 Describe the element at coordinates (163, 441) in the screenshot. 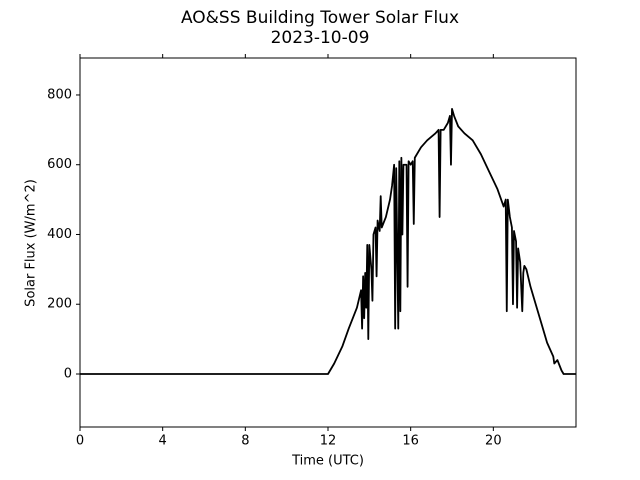

I see `x-tick-label: 4` at that location.